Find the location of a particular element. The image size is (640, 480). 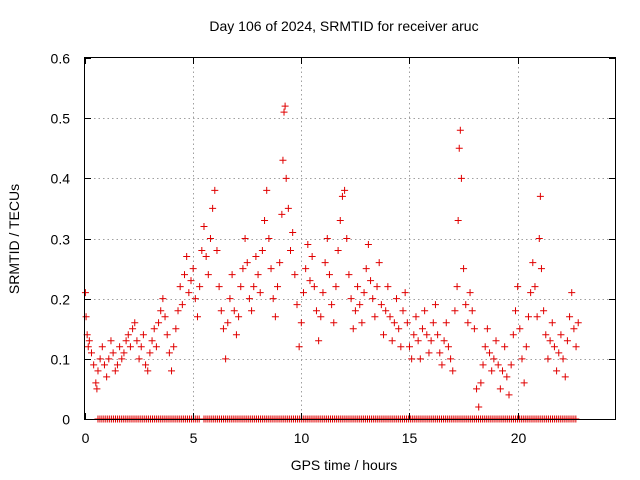

x-tick-label: 5 is located at coordinates (194, 438).